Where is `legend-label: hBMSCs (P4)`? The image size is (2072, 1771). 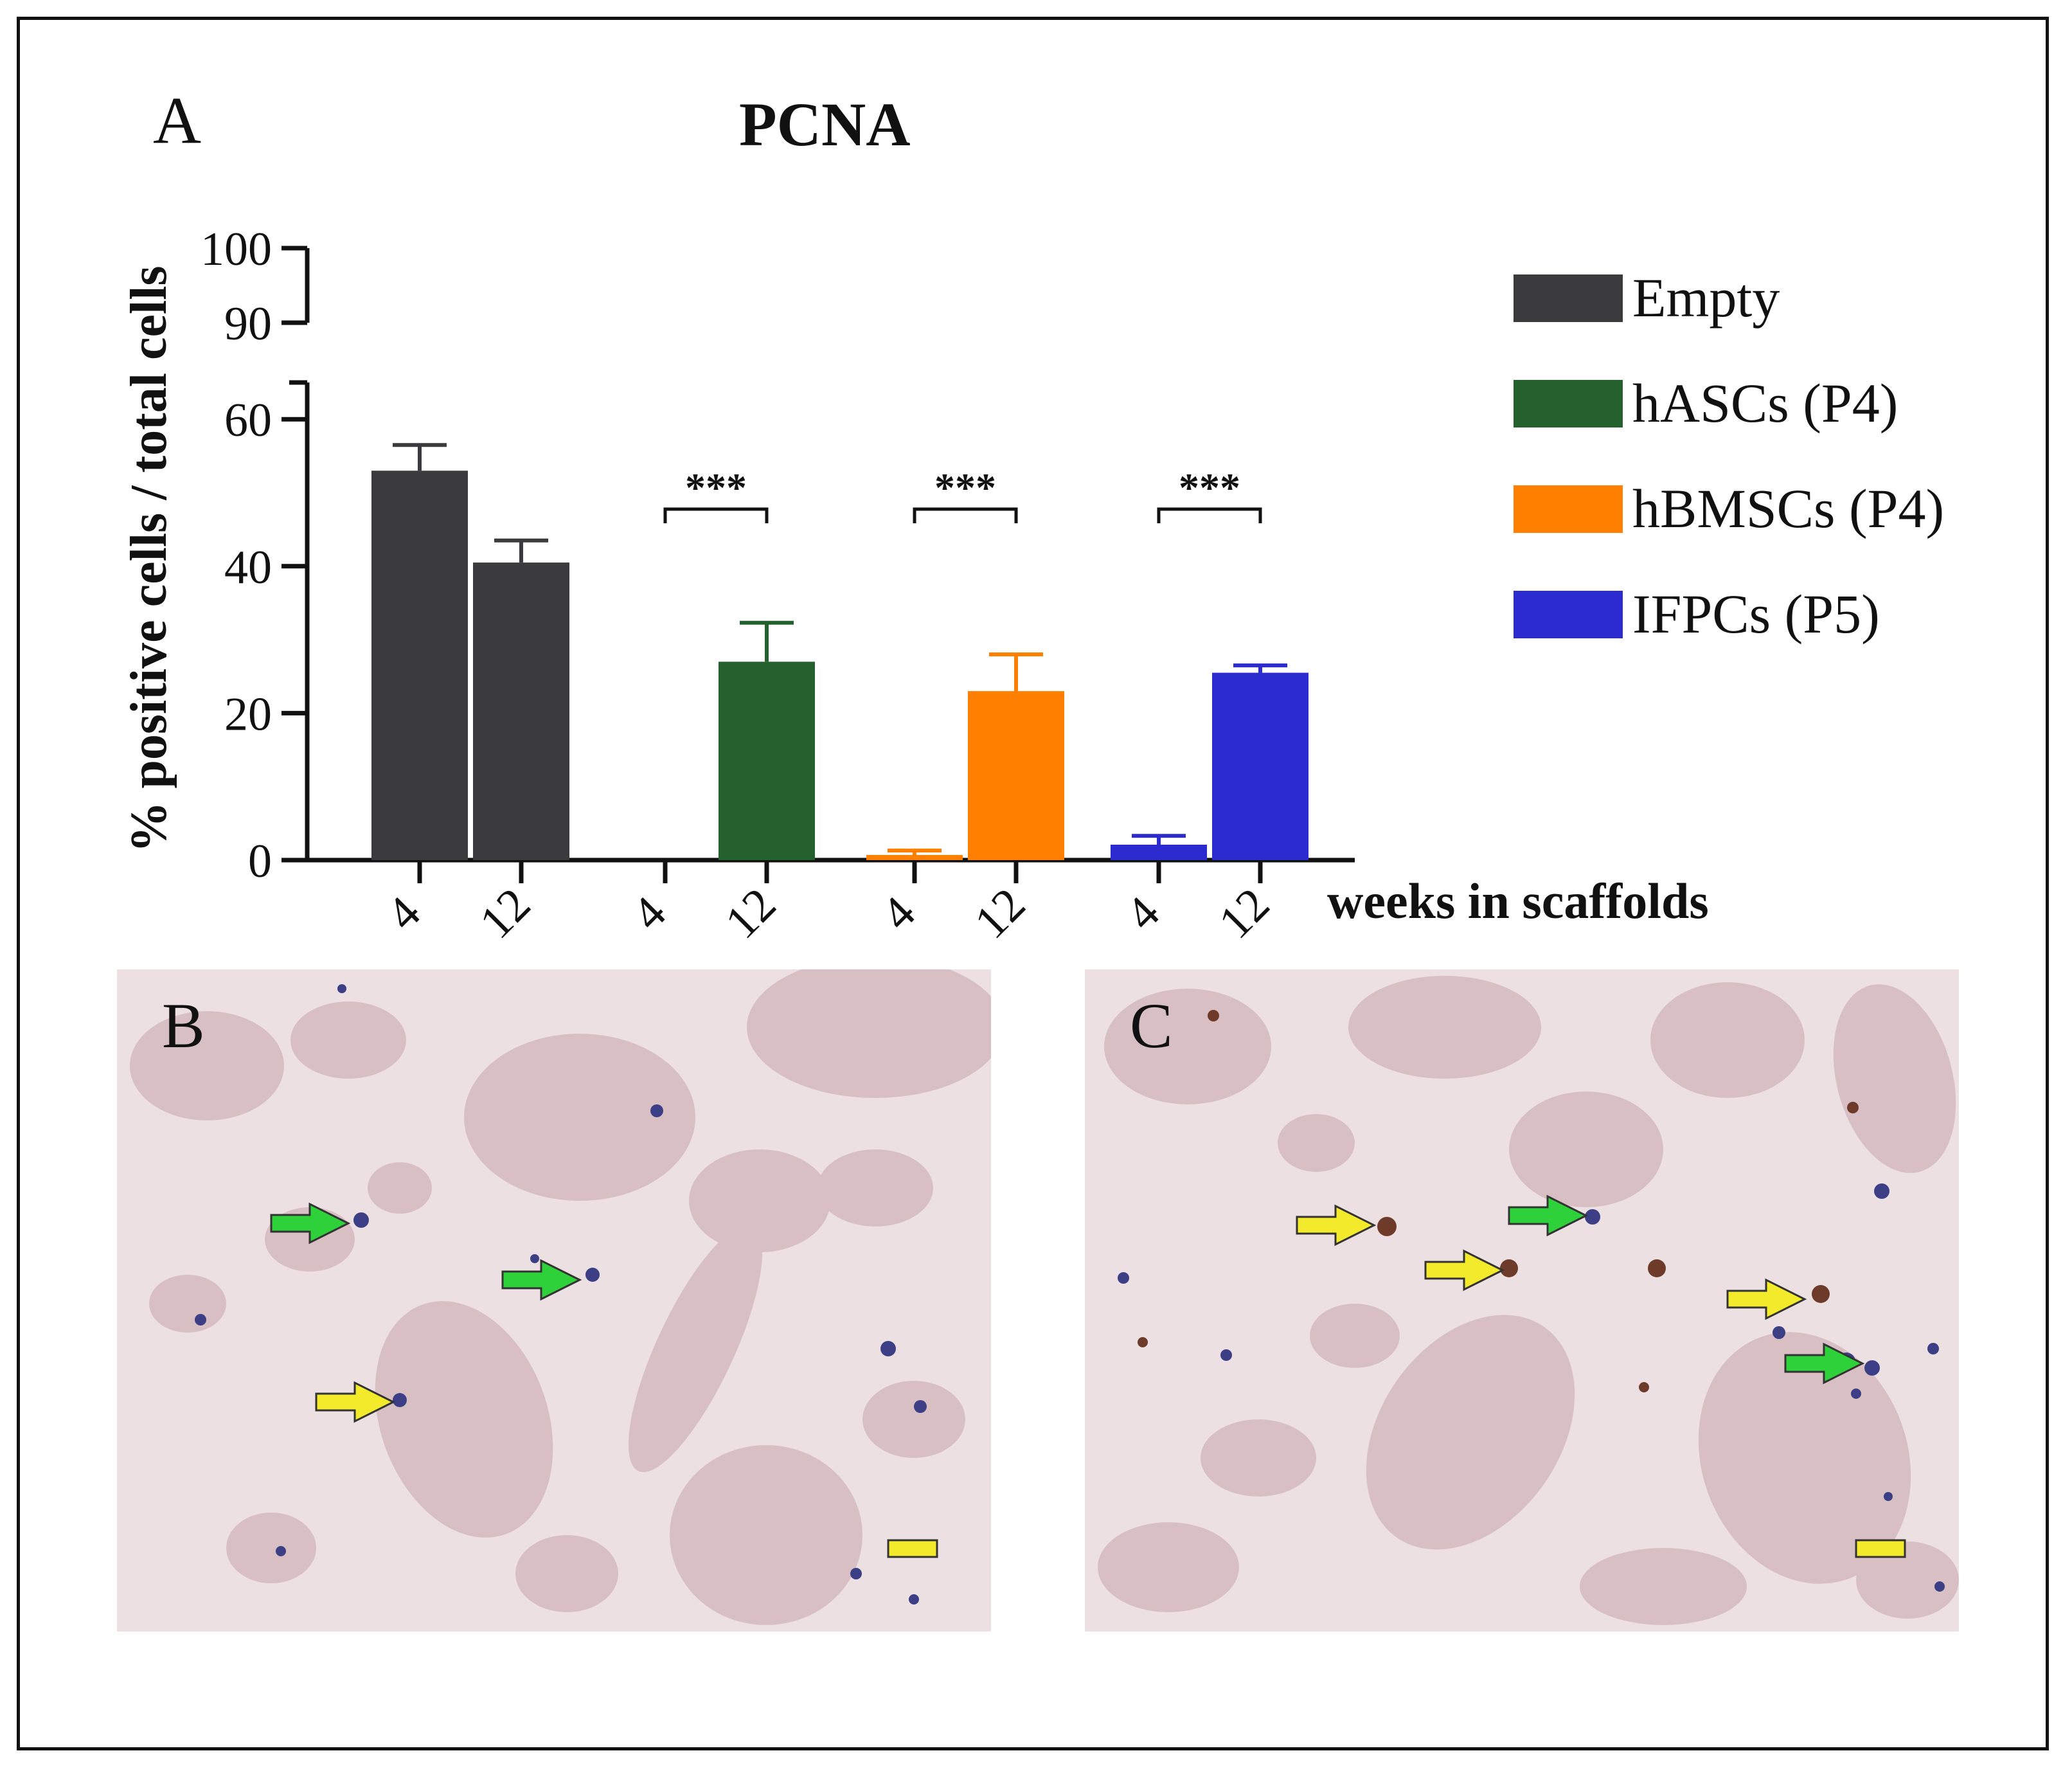
legend-label: hBMSCs (P4) is located at coordinates (1788, 509).